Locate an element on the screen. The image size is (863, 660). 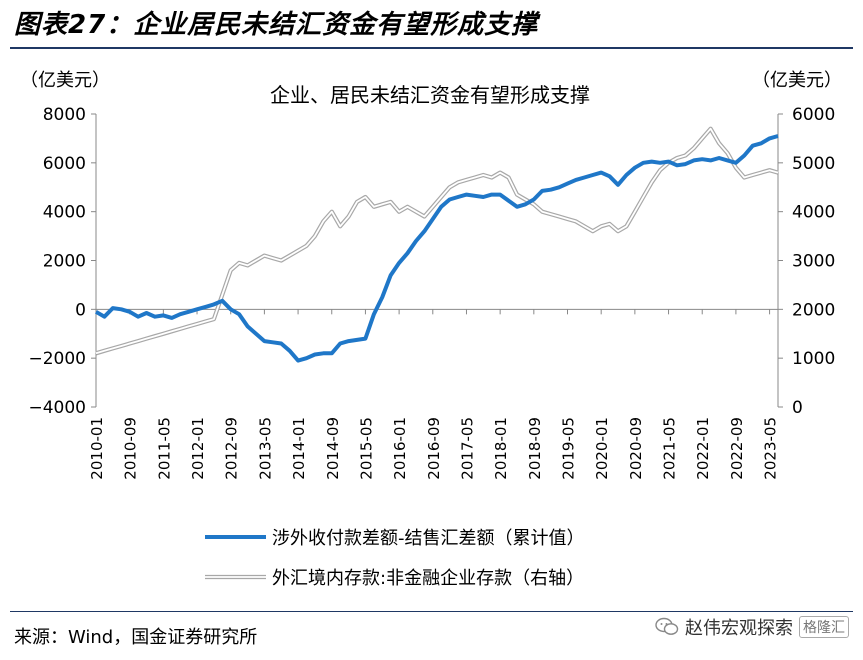
left-tick-label: 4000 is located at coordinates (64, 213).